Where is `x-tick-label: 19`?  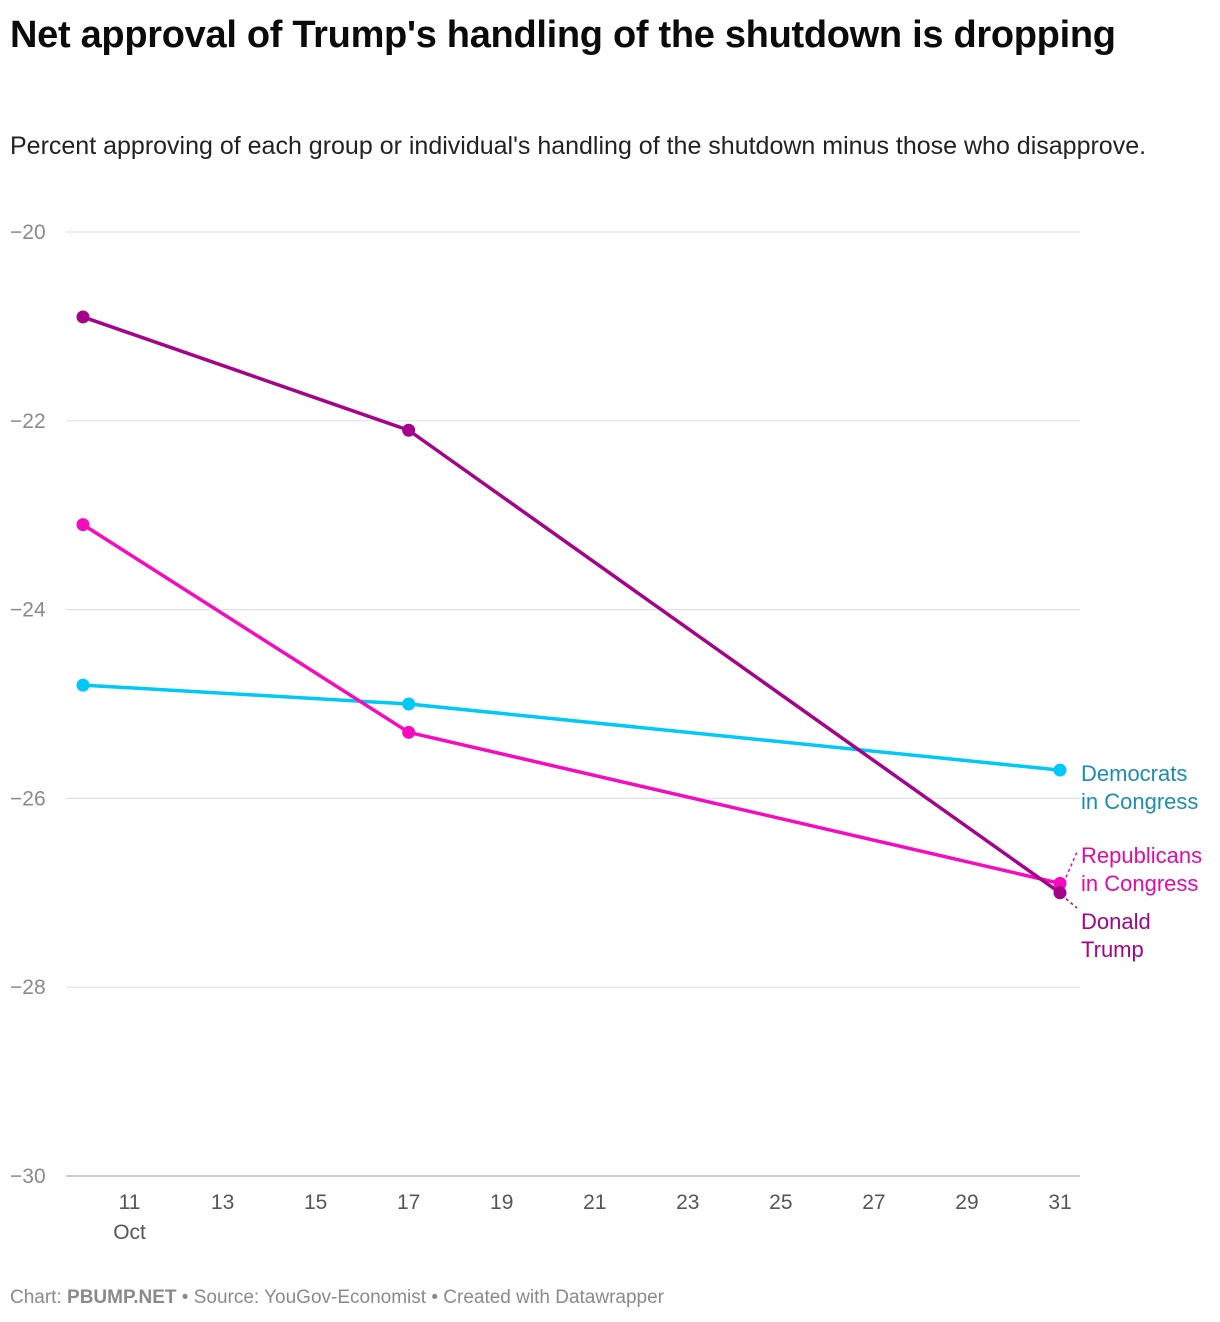
x-tick-label: 19 is located at coordinates (501, 1202).